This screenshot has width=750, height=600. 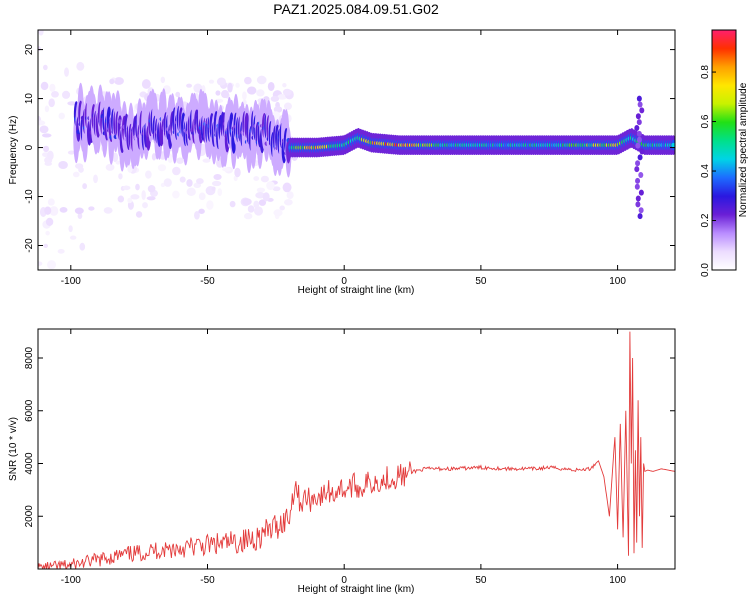 I want to click on spectrogram-x-tick-label: -100, so click(x=71, y=281).